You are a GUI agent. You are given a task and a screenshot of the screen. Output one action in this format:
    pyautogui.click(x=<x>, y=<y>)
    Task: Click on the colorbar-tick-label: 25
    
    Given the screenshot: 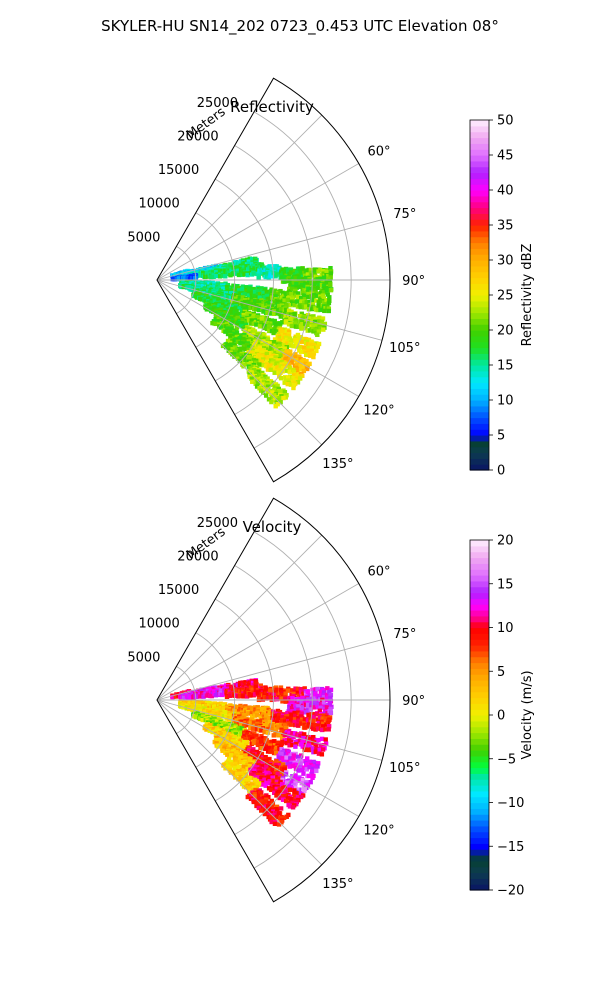 What is the action you would take?
    pyautogui.click(x=505, y=296)
    